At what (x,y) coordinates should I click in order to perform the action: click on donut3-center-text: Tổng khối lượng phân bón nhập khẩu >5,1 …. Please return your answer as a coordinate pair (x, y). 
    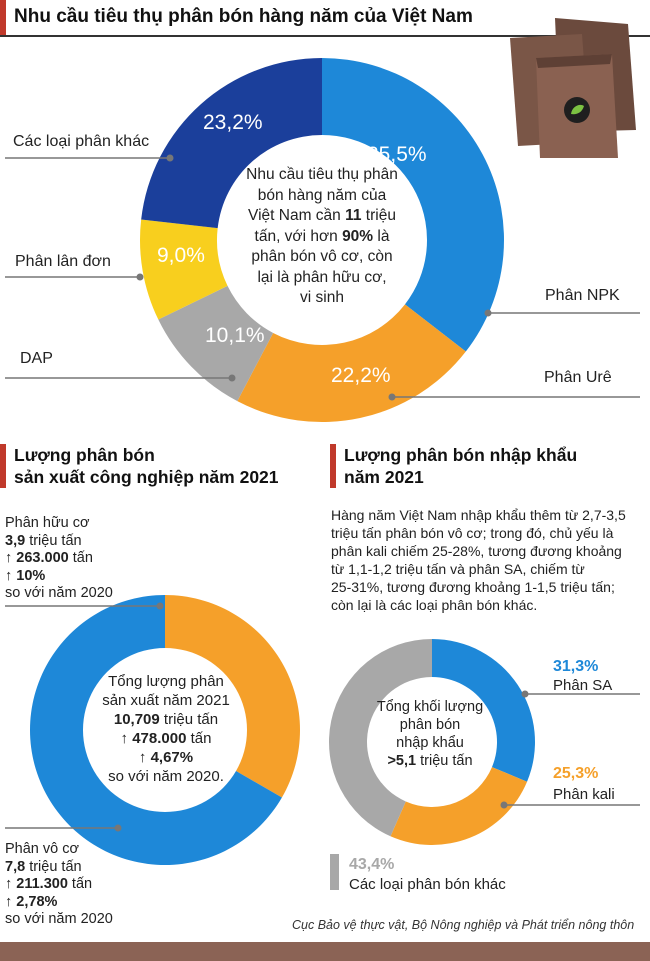
    Looking at the image, I should click on (430, 734).